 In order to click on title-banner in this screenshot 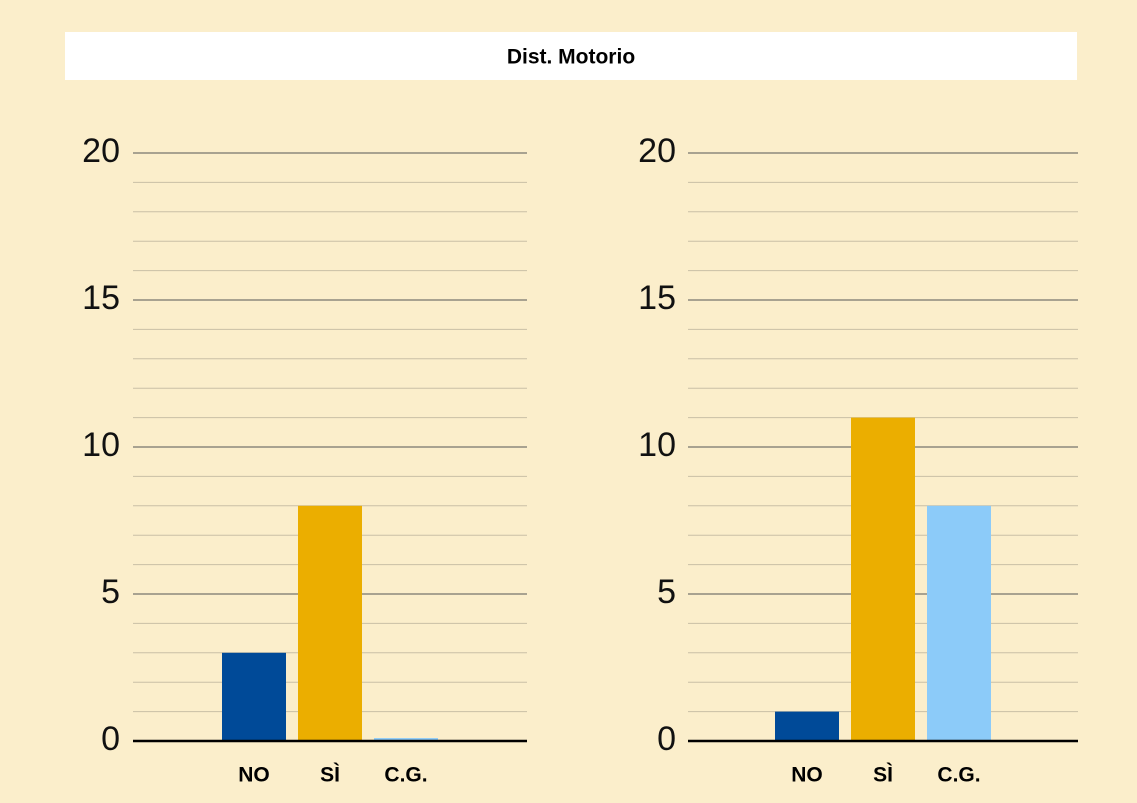, I will do `click(571, 56)`.